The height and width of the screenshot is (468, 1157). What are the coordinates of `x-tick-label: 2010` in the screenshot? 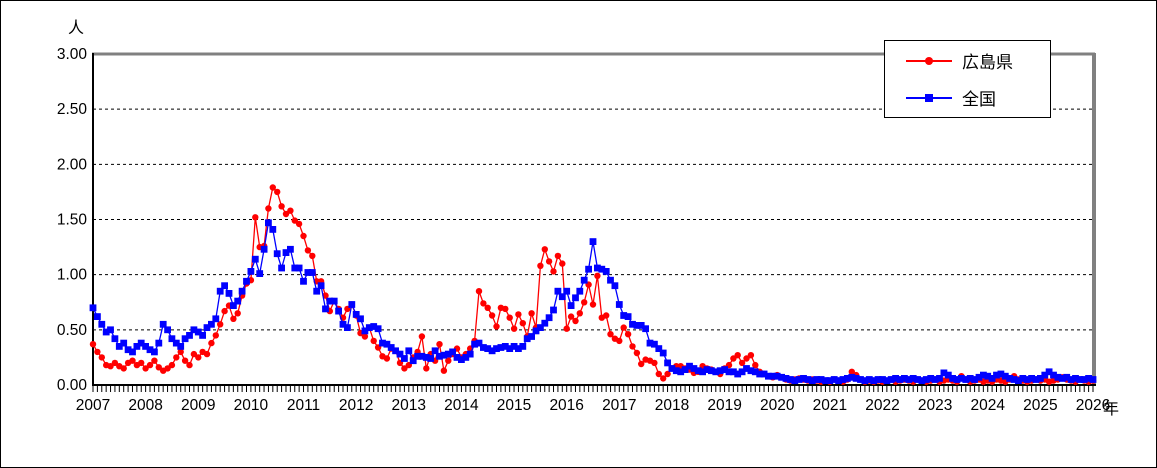 It's located at (251, 405).